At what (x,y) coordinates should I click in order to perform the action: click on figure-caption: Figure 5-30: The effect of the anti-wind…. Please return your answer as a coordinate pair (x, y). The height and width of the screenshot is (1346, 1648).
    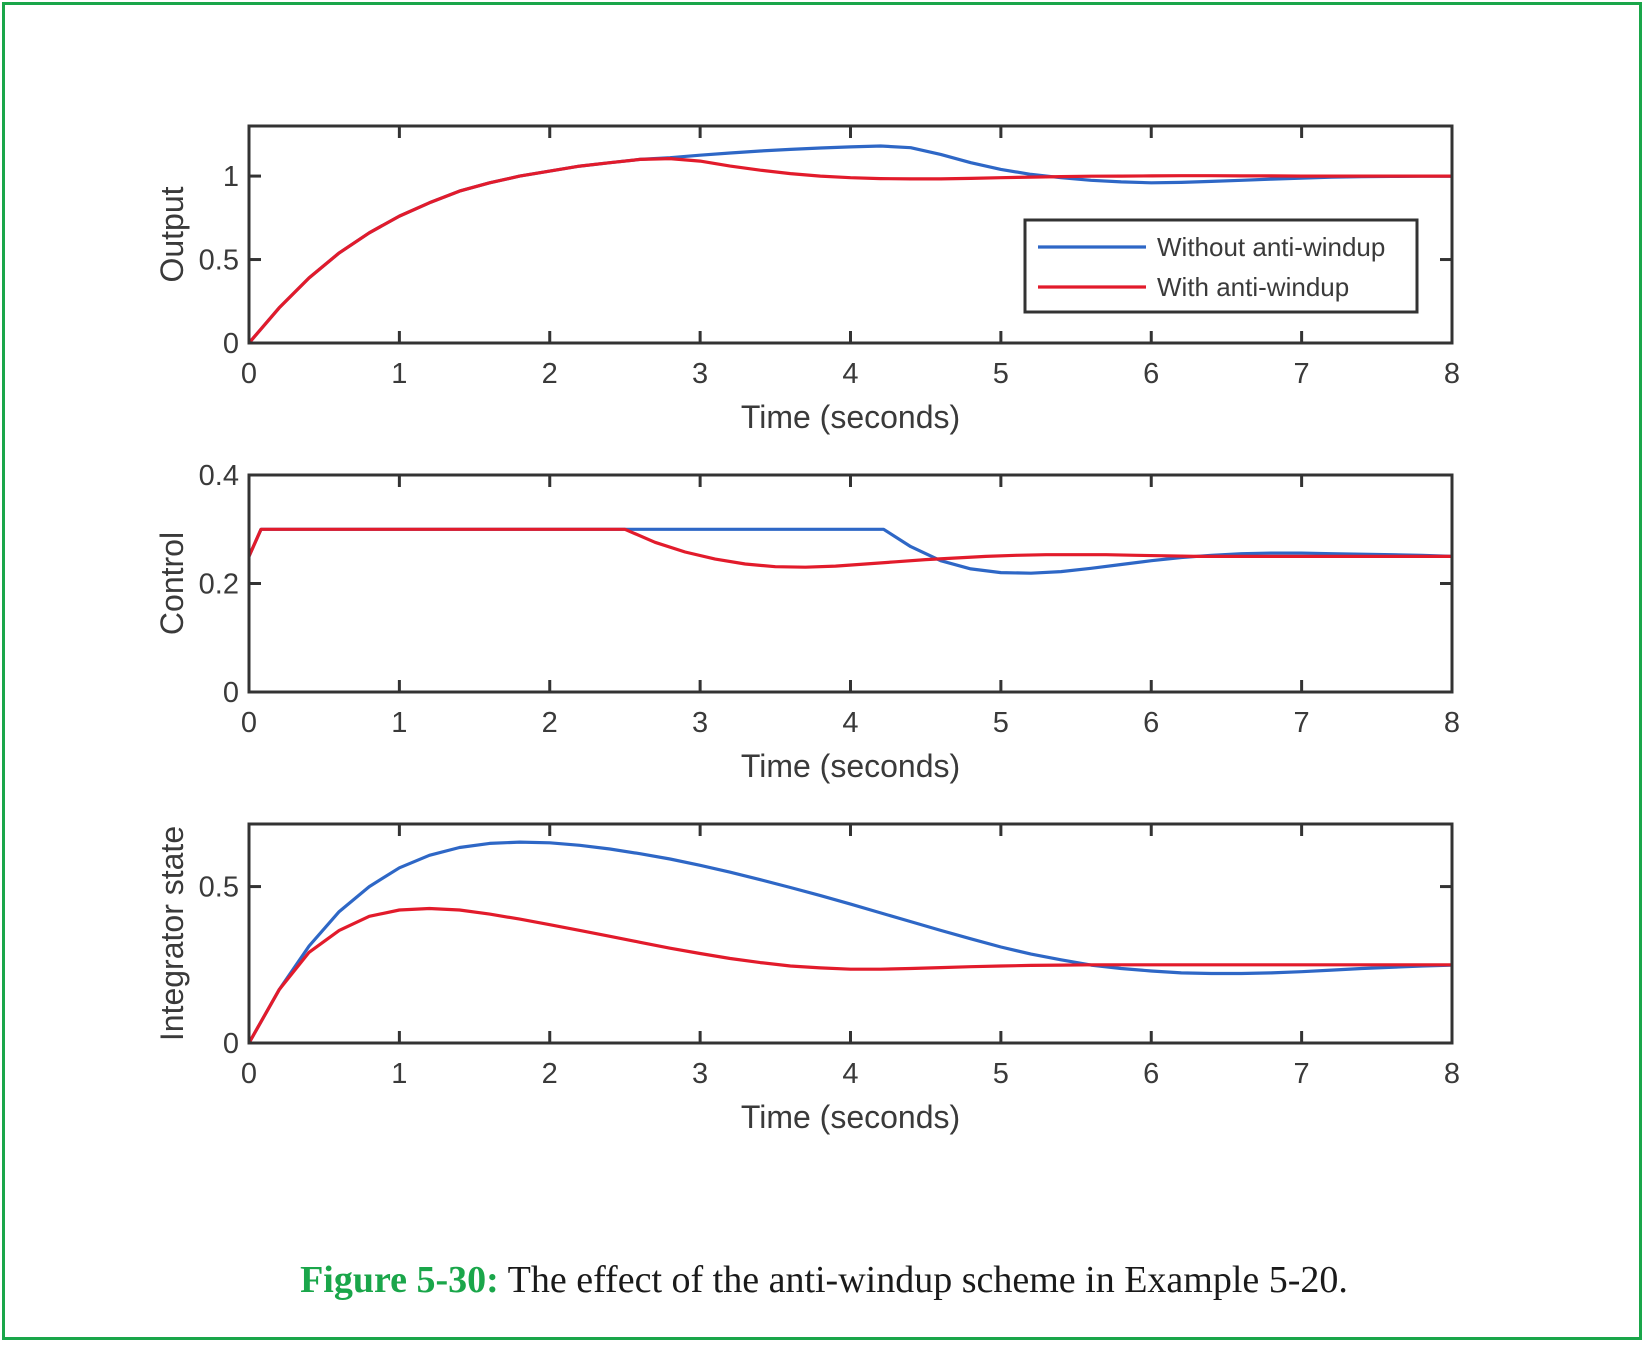
    Looking at the image, I should click on (824, 1280).